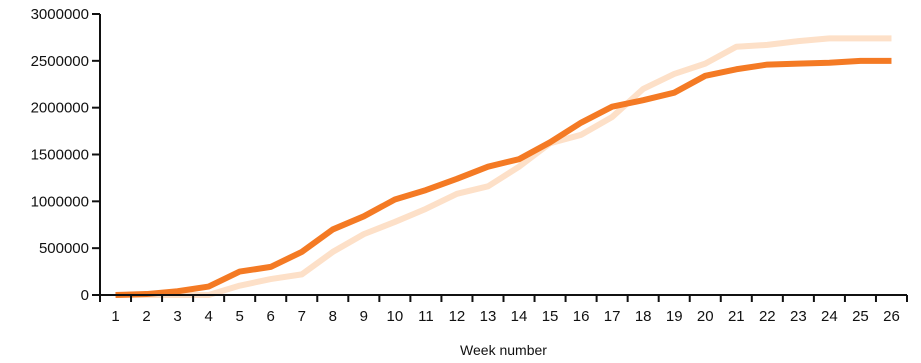 The height and width of the screenshot is (363, 921). Describe the element at coordinates (829, 316) in the screenshot. I see `x-tick-label: 24` at that location.